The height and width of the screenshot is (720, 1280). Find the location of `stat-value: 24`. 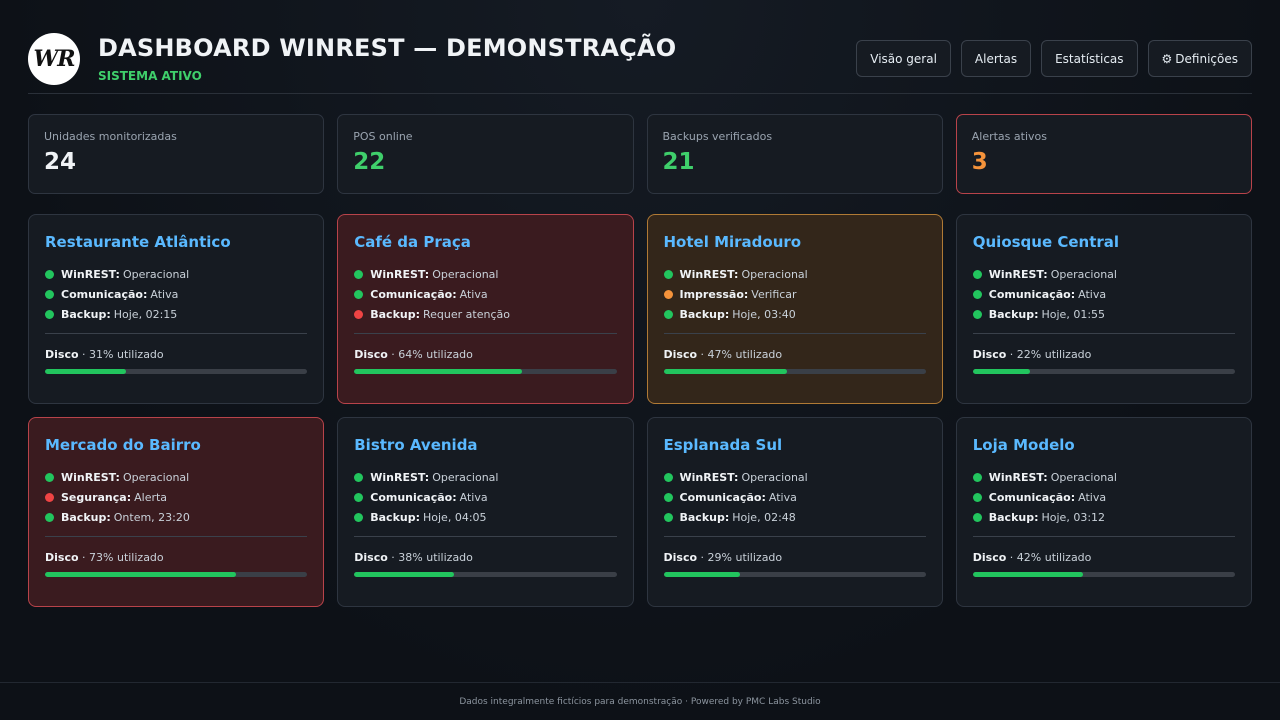

stat-value: 24 is located at coordinates (60, 162).